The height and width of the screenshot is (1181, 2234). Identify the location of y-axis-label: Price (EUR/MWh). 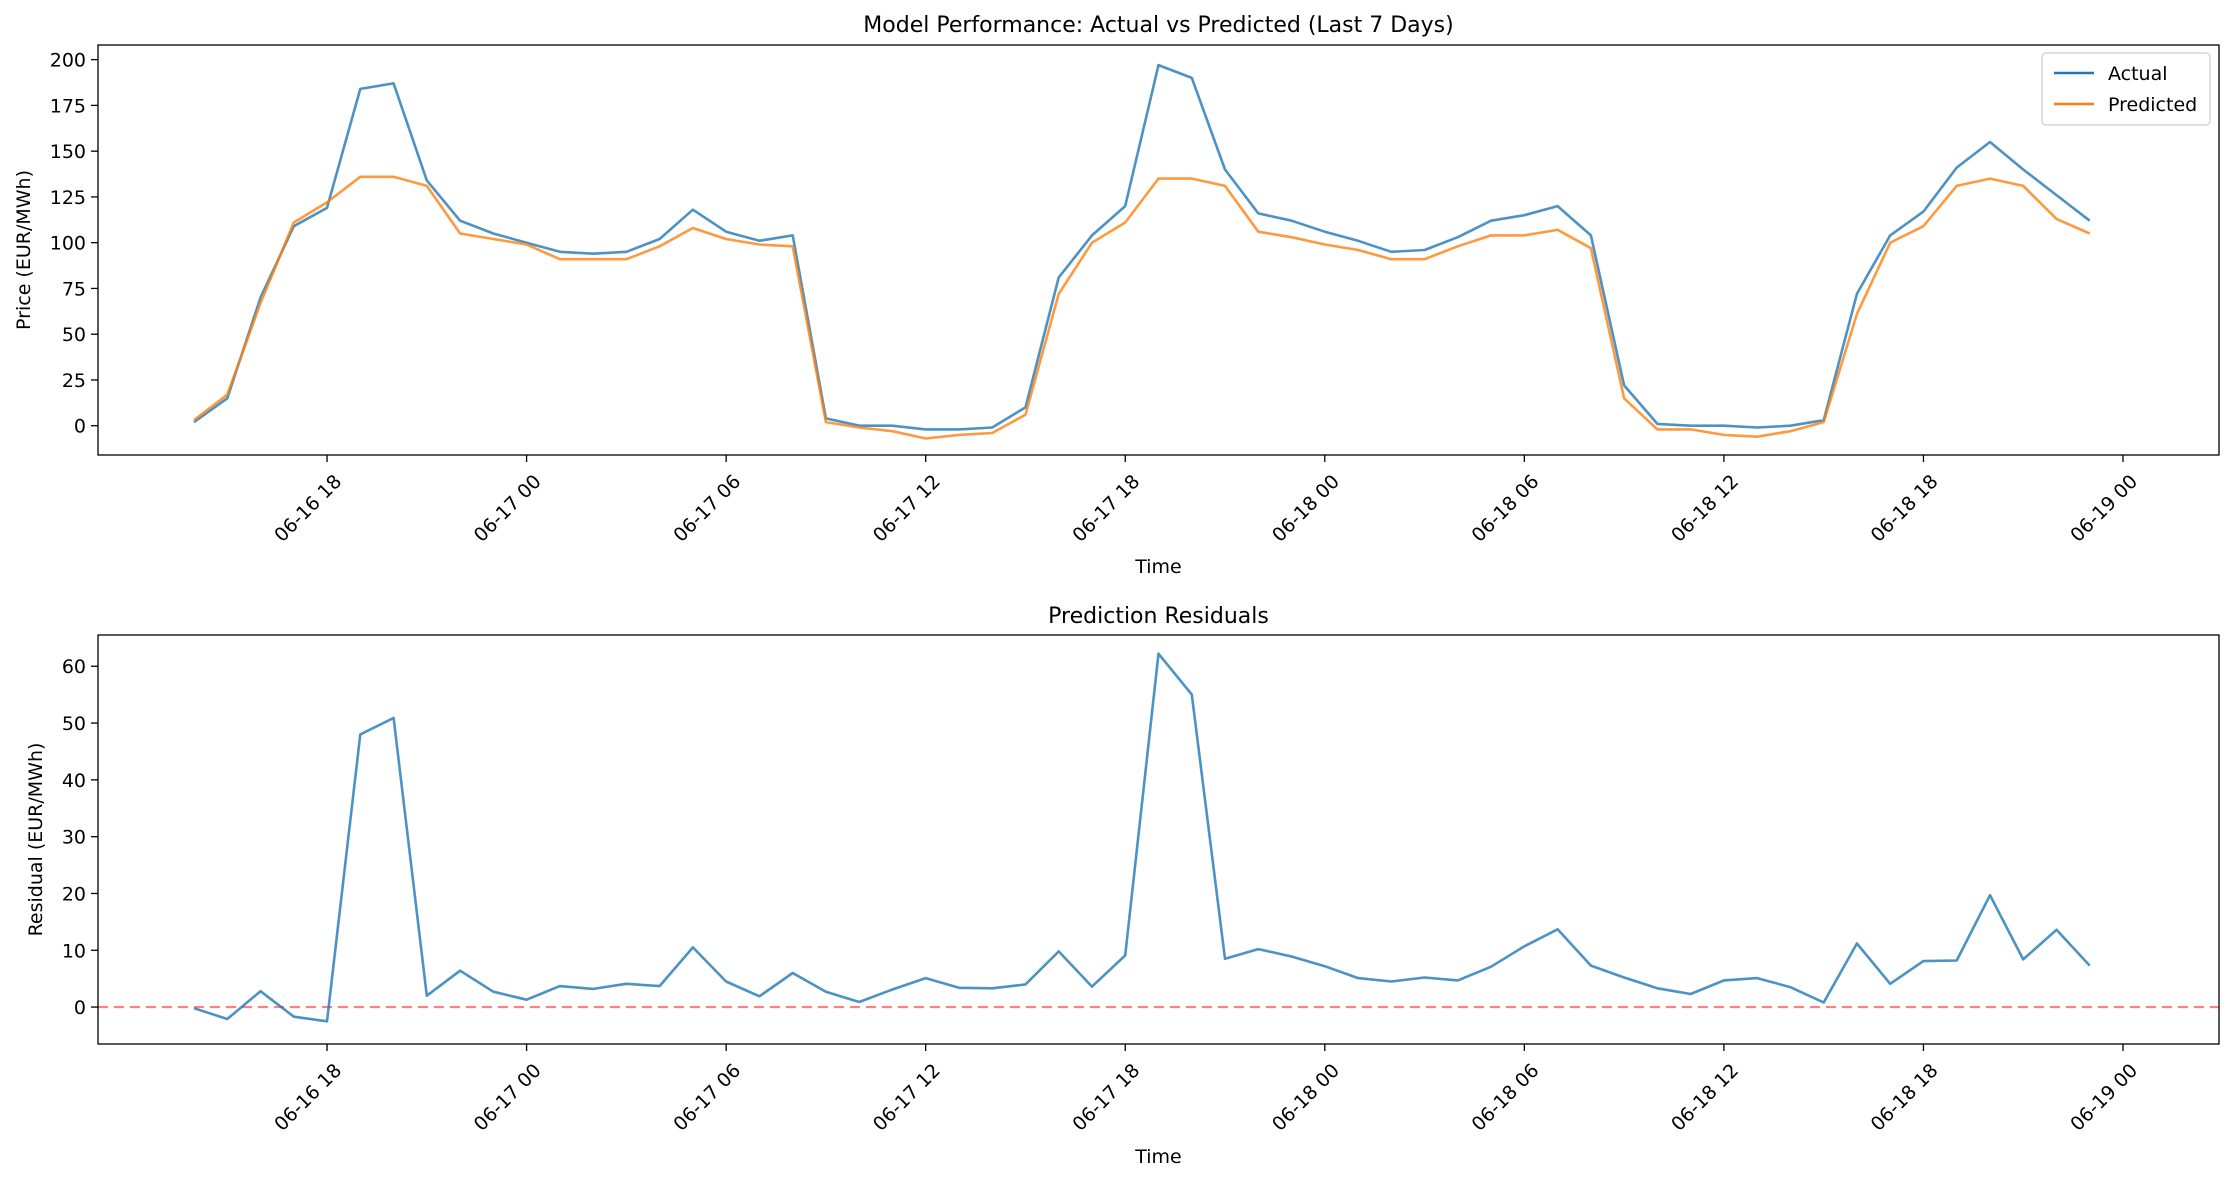
(24, 250).